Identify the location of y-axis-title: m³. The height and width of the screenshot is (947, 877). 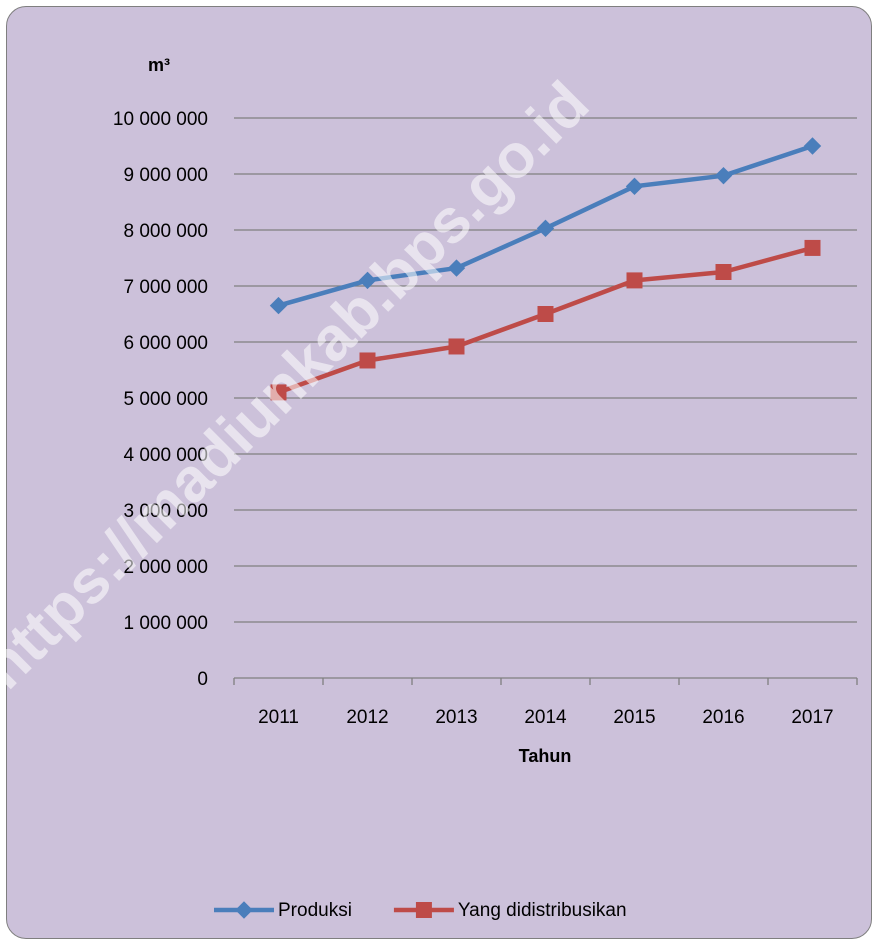
(159, 65).